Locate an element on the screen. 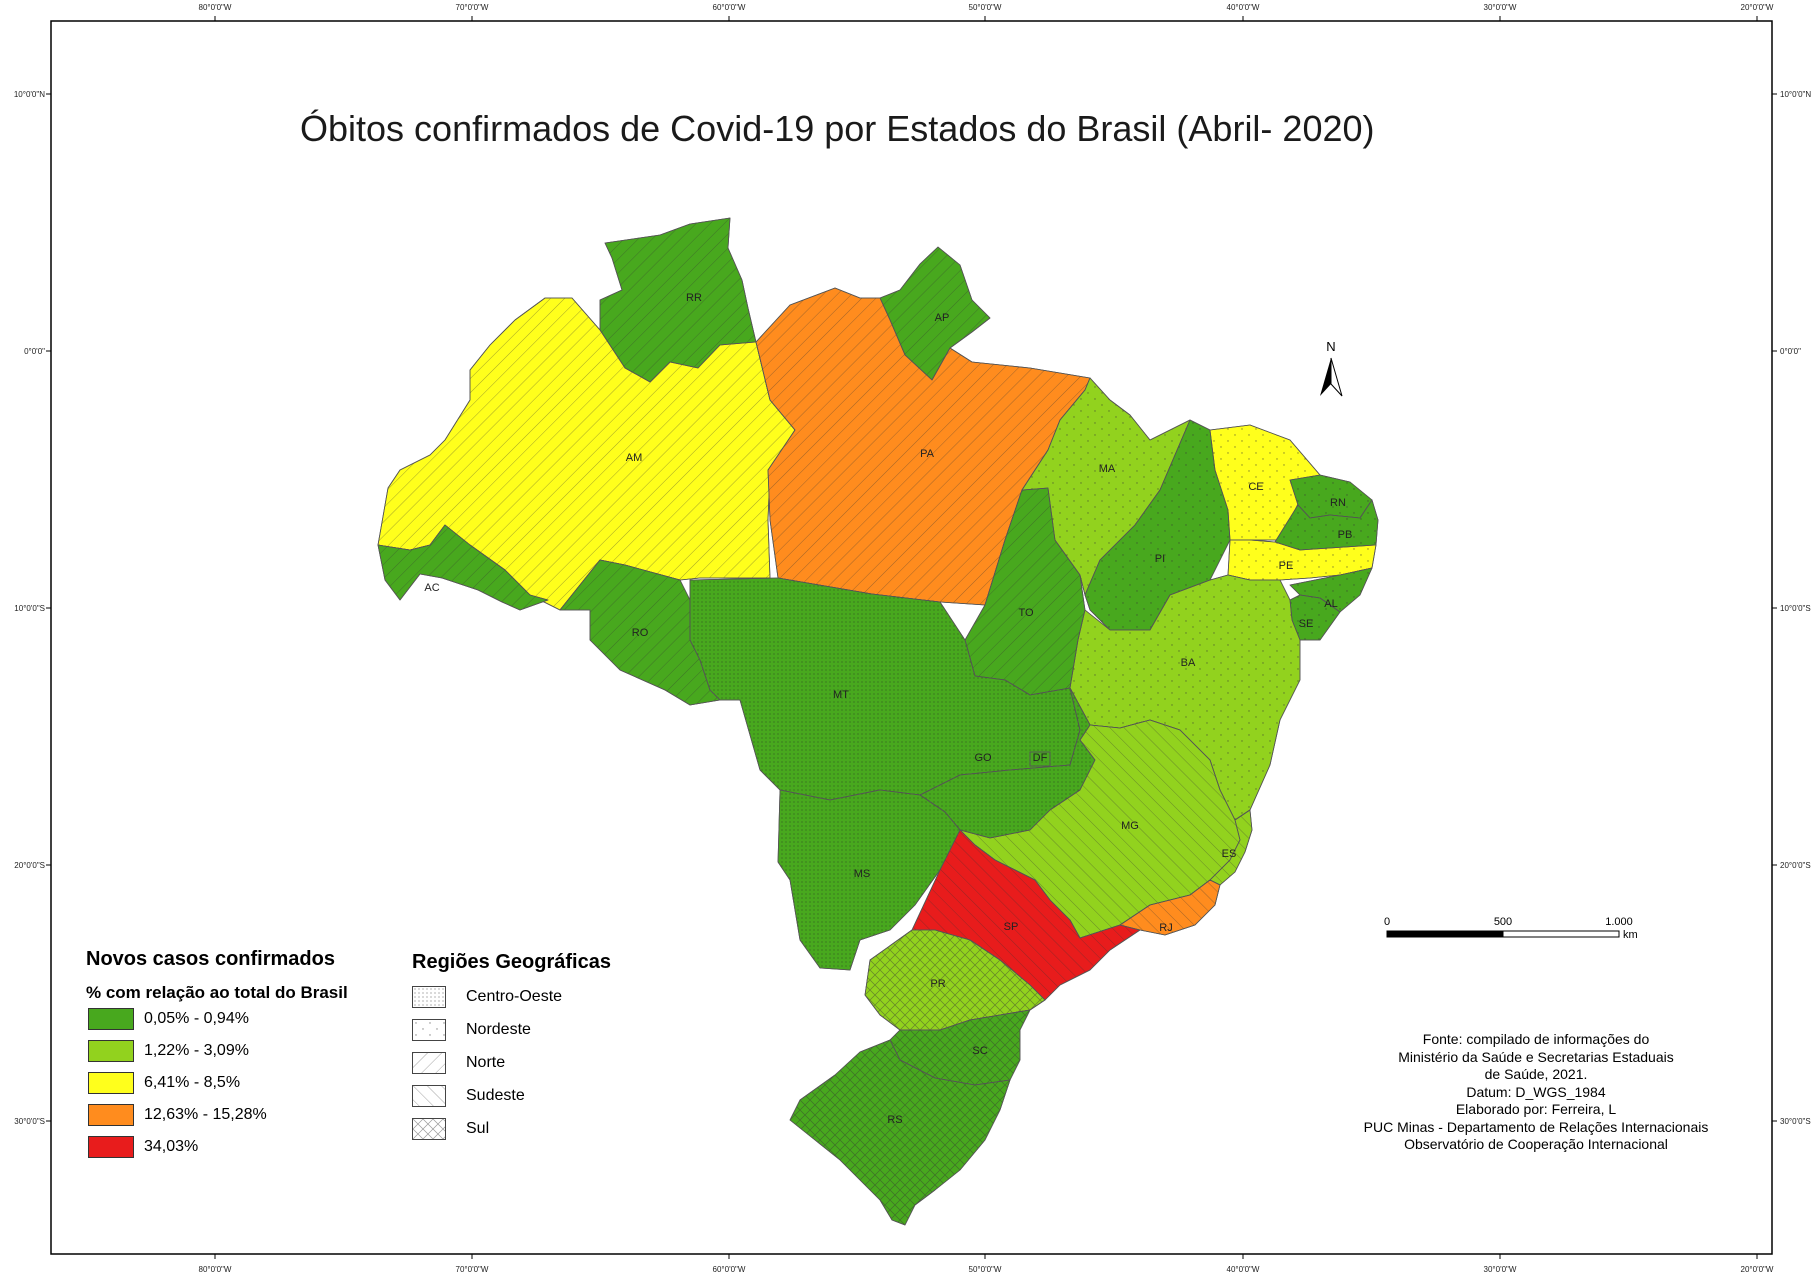  source-line: de Saúde, 2021. is located at coordinates (1536, 1074).